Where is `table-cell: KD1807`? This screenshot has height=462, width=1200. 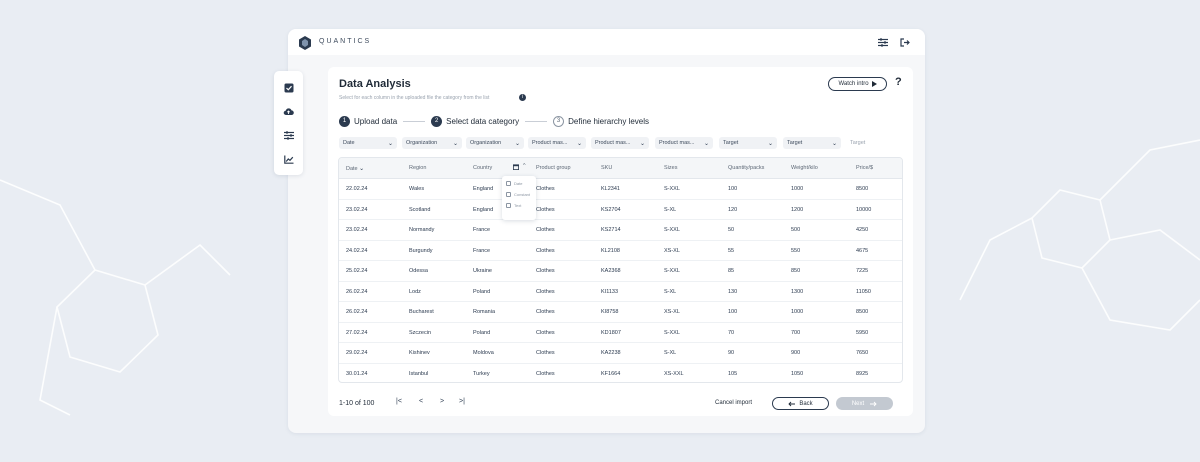
table-cell: KD1807 is located at coordinates (611, 332).